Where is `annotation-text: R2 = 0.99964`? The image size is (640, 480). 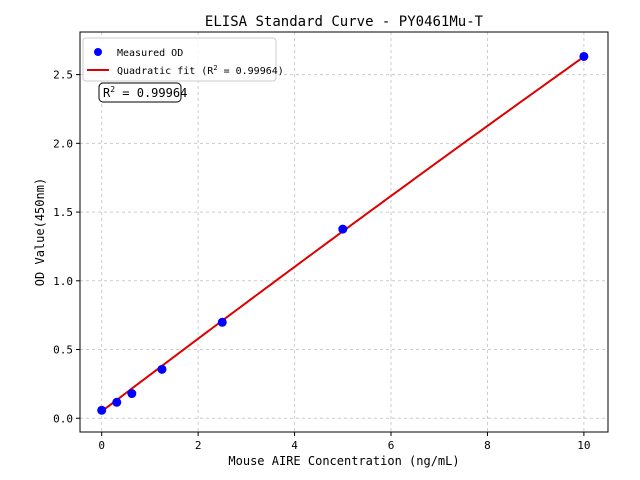 annotation-text: R2 = 0.99964 is located at coordinates (145, 92).